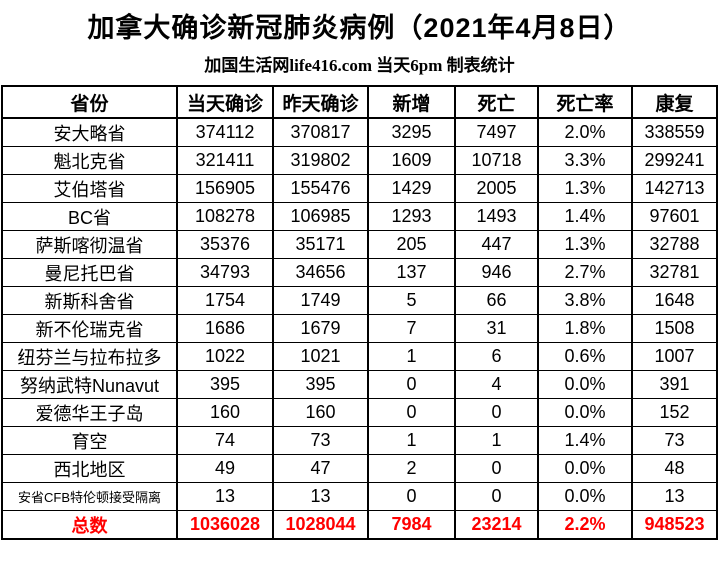  What do you see at coordinates (225, 188) in the screenshot?
I see `cell-today-confirmed: 156905` at bounding box center [225, 188].